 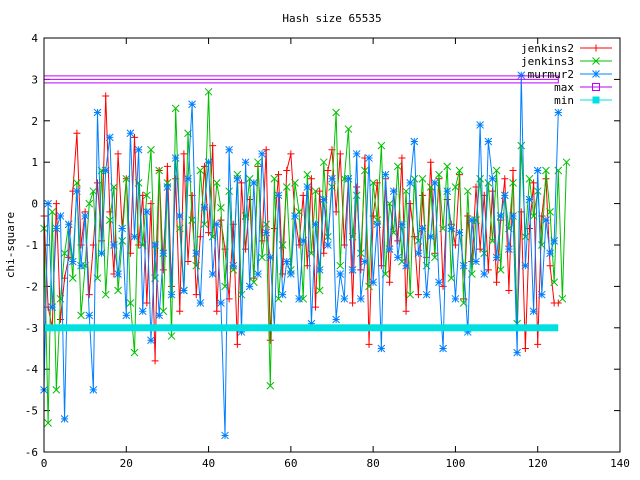 What do you see at coordinates (455, 463) in the screenshot?
I see `x-tick-label: 100` at bounding box center [455, 463].